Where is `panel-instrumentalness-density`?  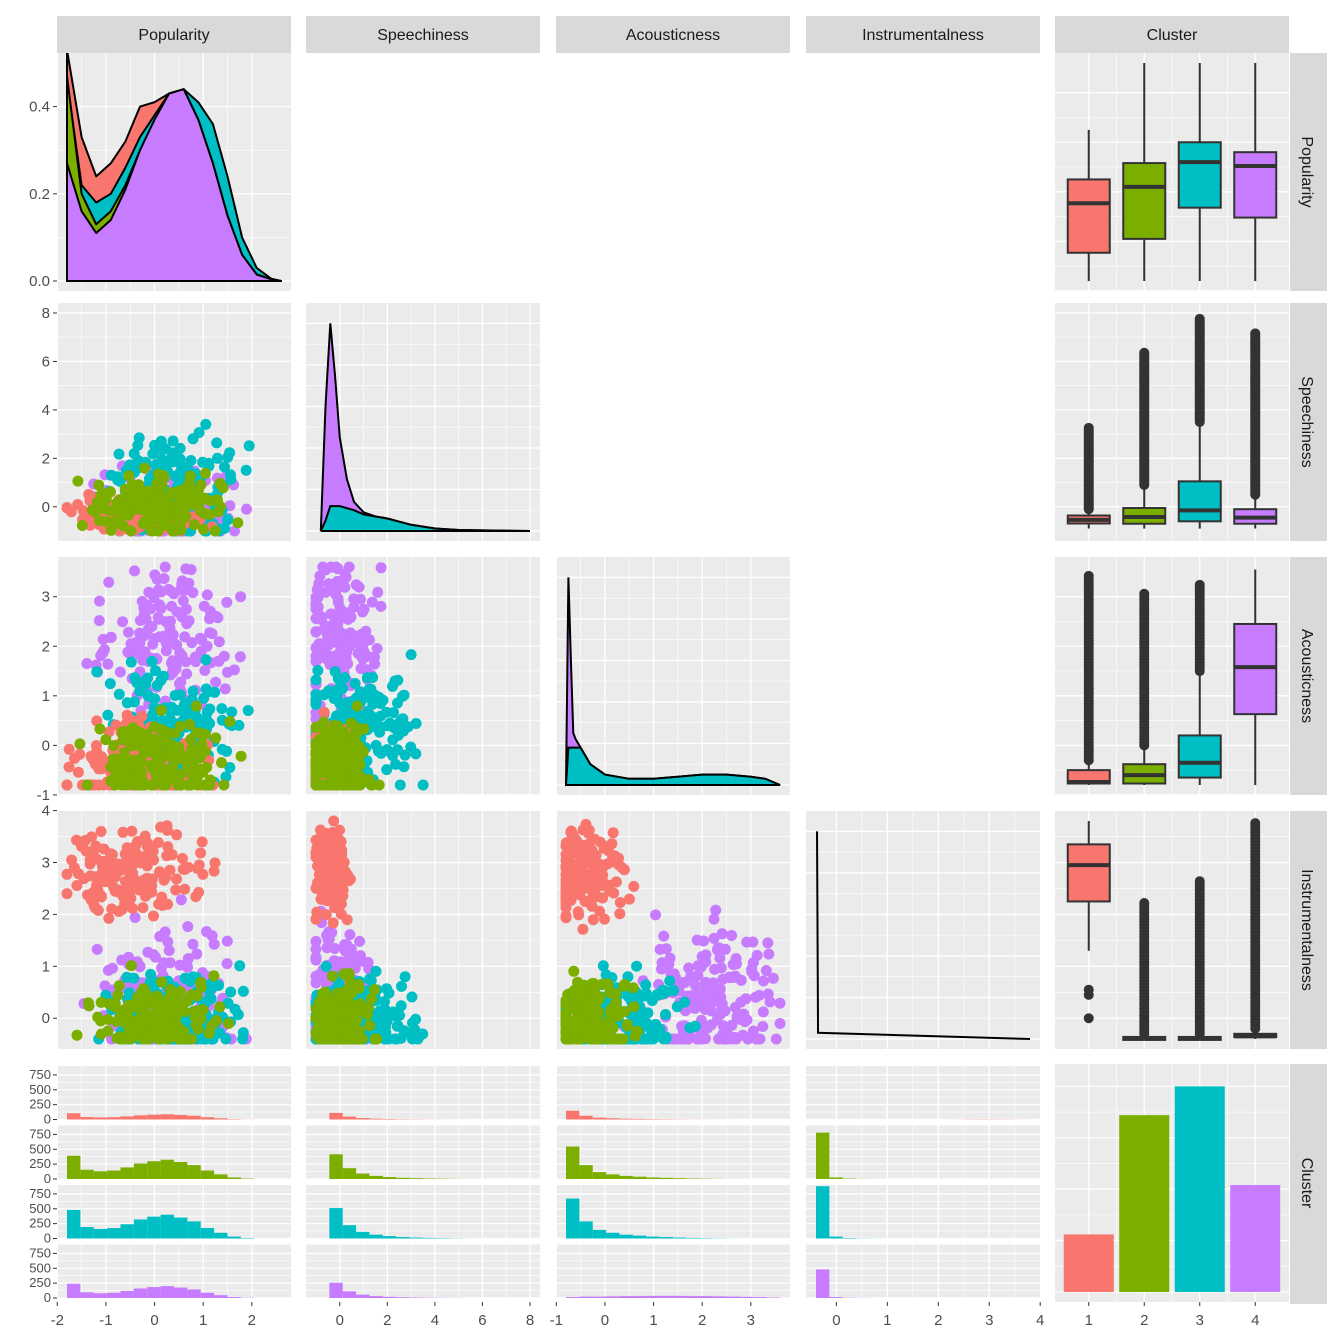
panel-instrumentalness-density is located at coordinates (923, 930).